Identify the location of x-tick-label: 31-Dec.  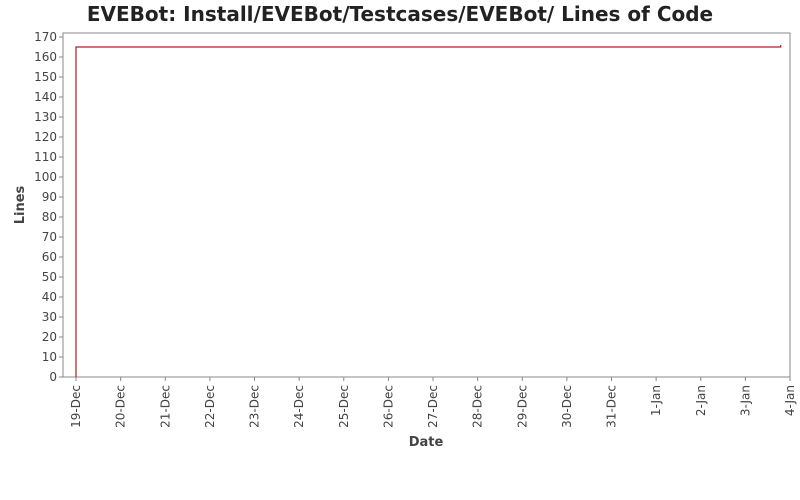
(612, 406).